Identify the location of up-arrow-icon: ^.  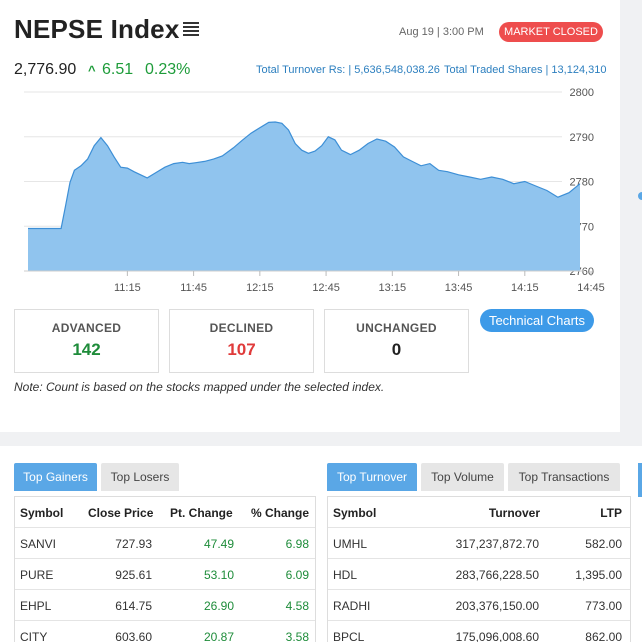
(92, 70).